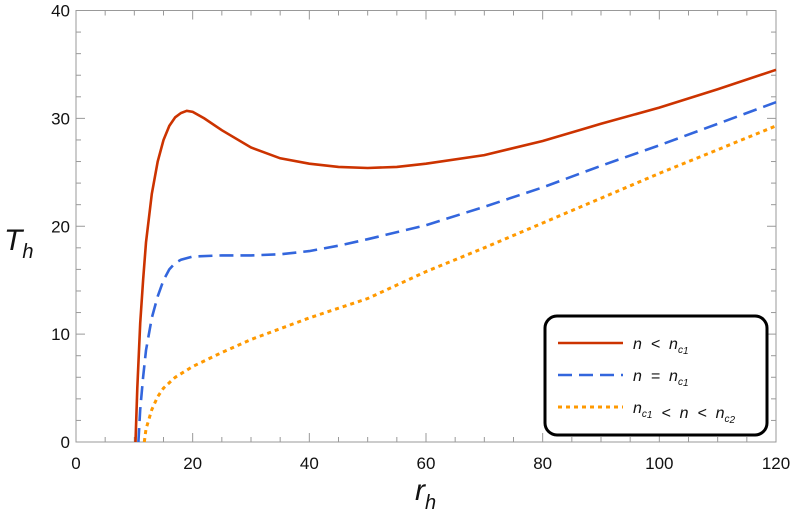 The image size is (793, 522). What do you see at coordinates (426, 463) in the screenshot?
I see `x-tick-label: 60` at bounding box center [426, 463].